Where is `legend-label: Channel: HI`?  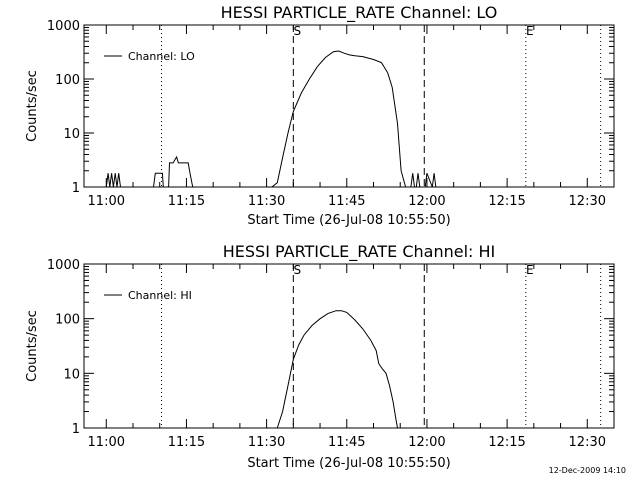
legend-label: Channel: HI is located at coordinates (160, 295).